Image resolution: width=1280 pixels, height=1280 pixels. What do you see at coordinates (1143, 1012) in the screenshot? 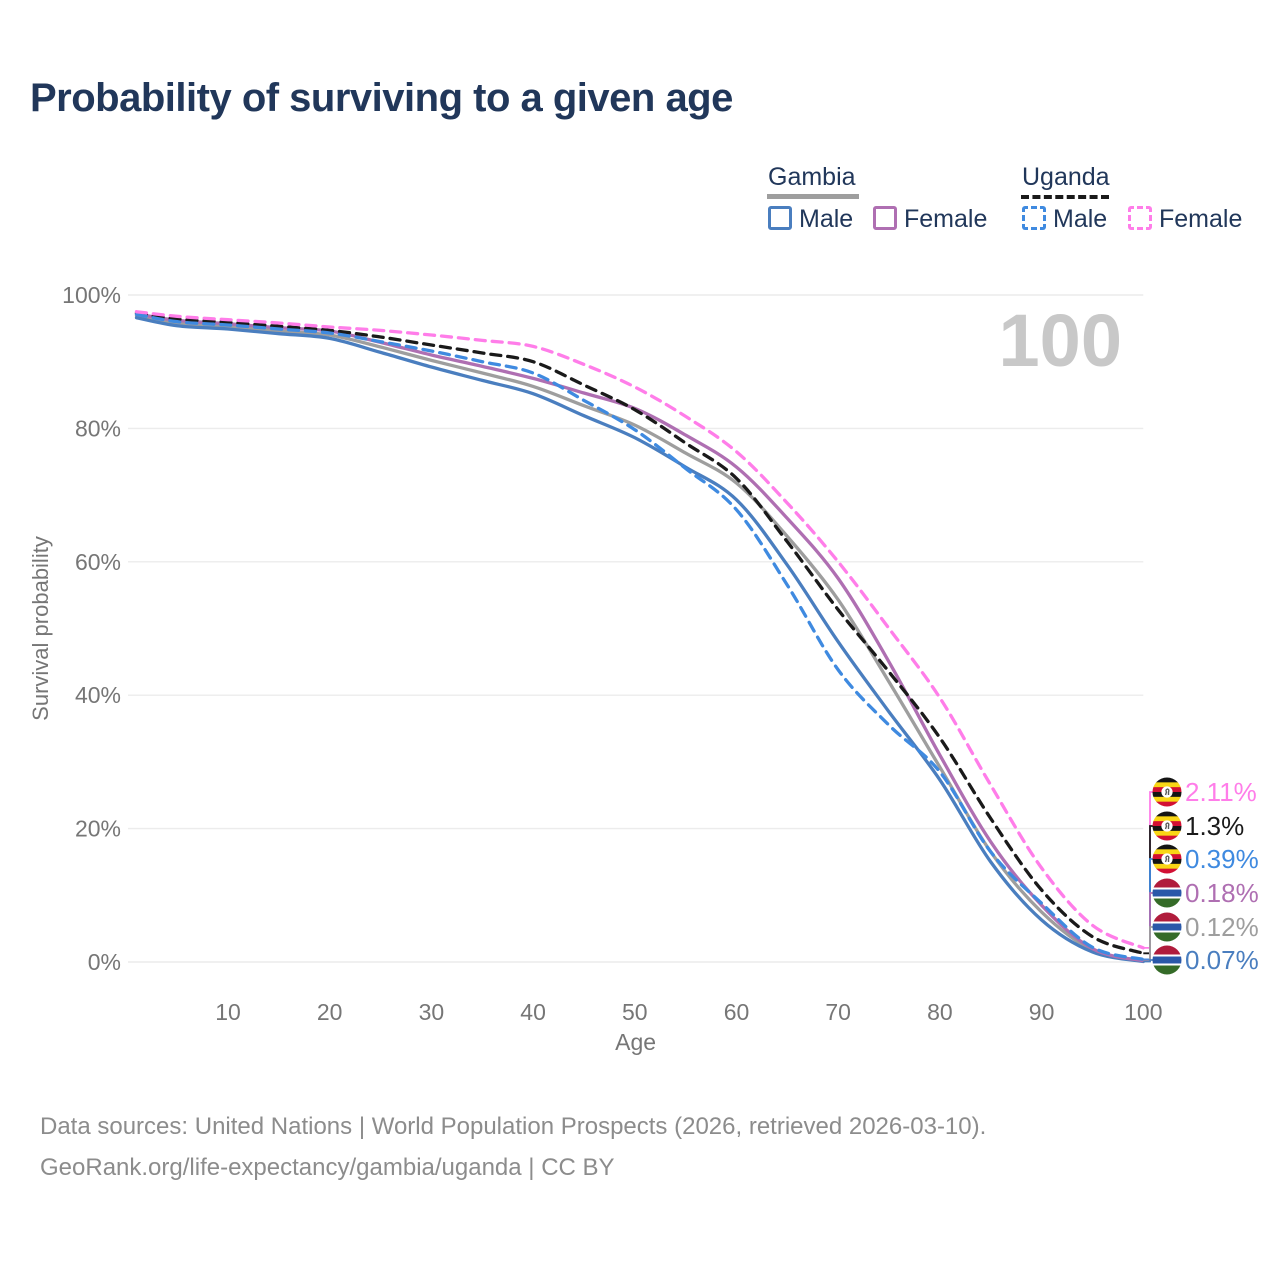
I see `x-tick-label: 100` at bounding box center [1143, 1012].